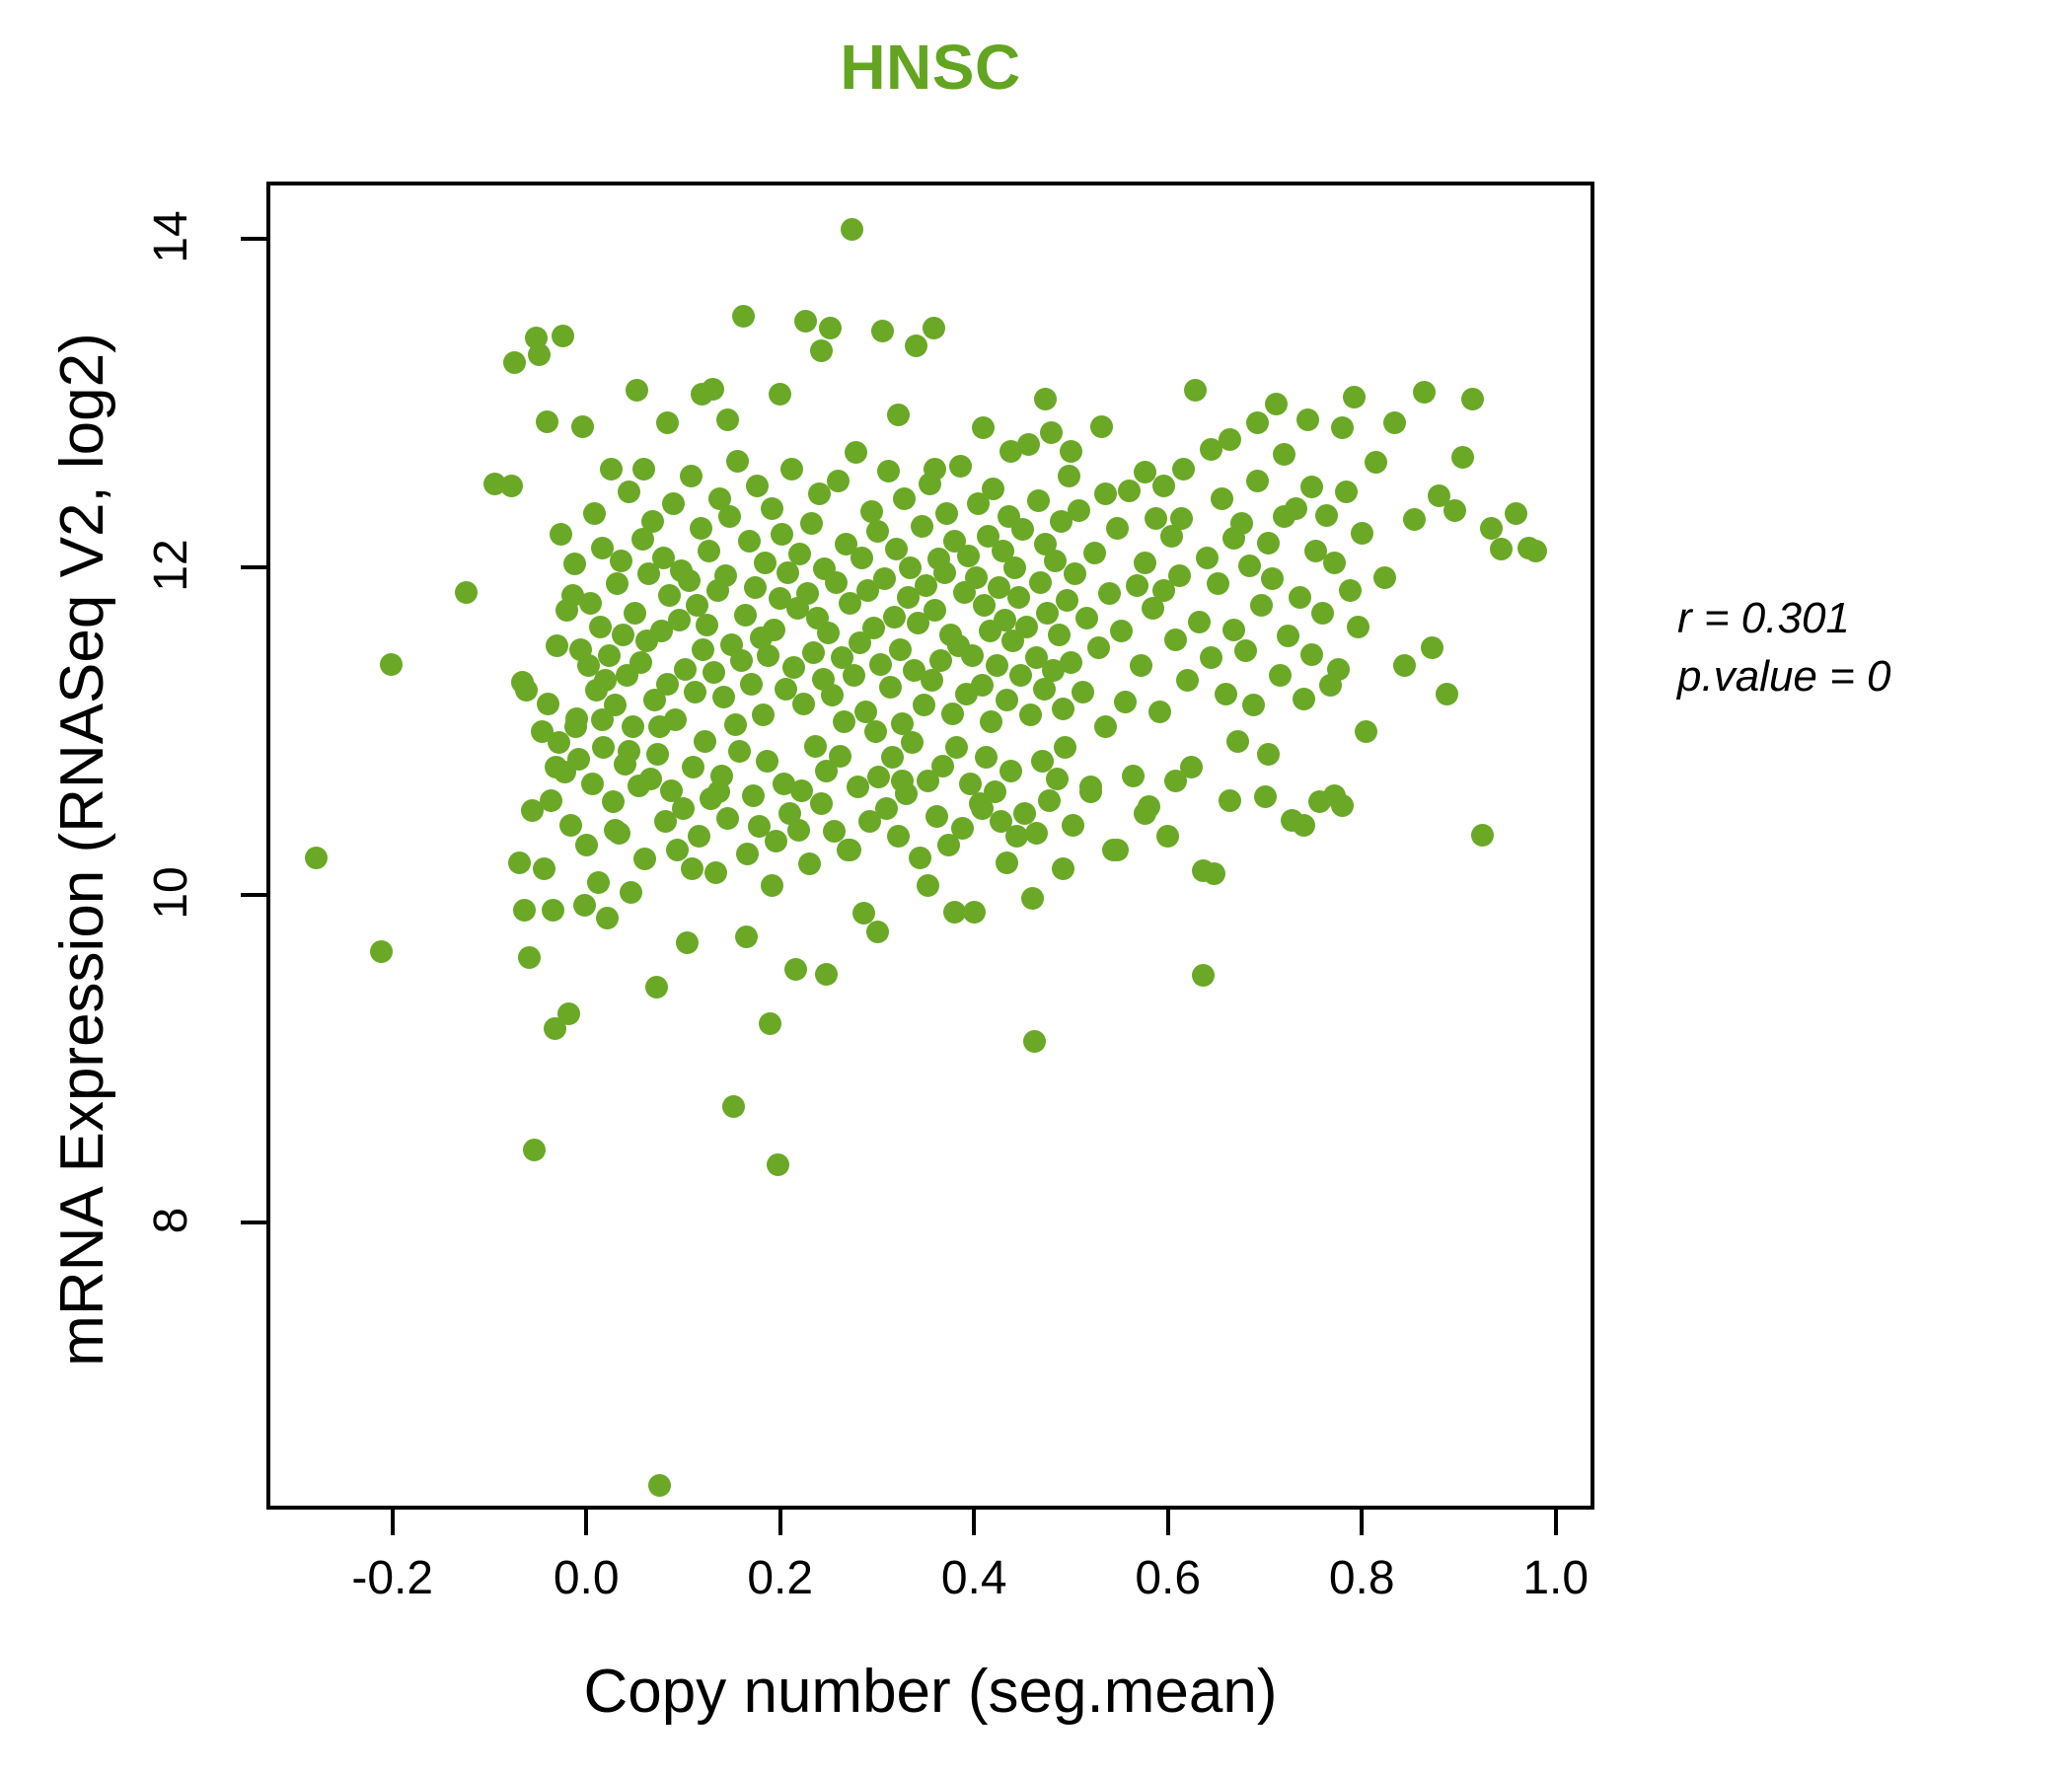  I want to click on y-tick-label: 10, so click(171, 893).